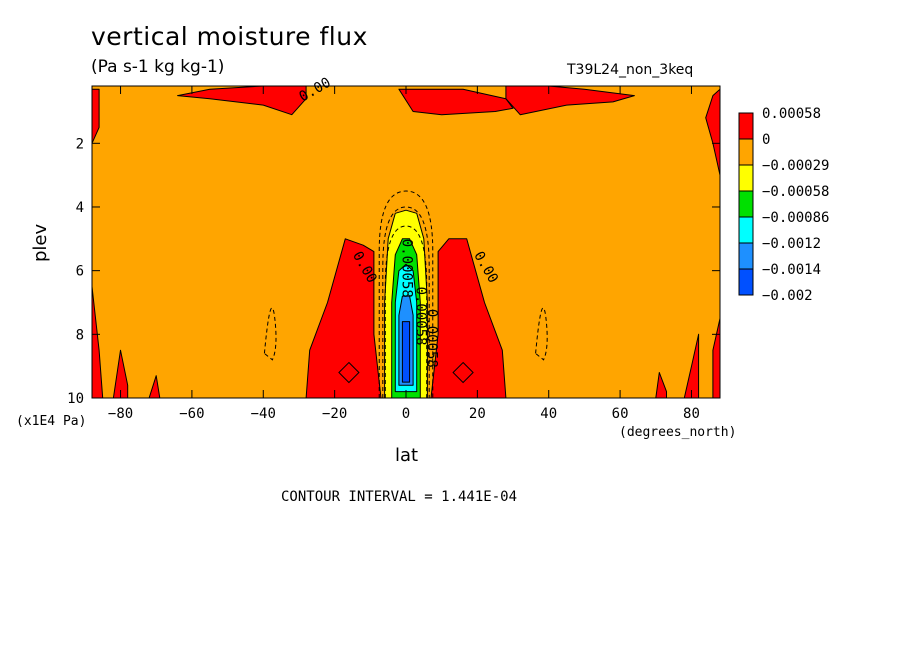 The image size is (904, 654). What do you see at coordinates (80, 335) in the screenshot?
I see `y-tick-label: 8` at bounding box center [80, 335].